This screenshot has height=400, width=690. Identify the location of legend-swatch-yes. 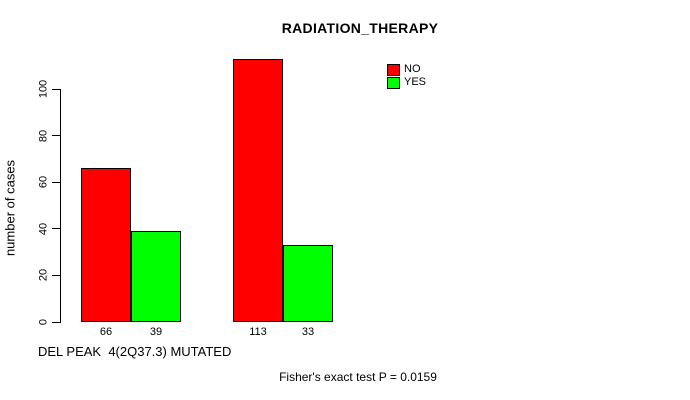
(393, 82).